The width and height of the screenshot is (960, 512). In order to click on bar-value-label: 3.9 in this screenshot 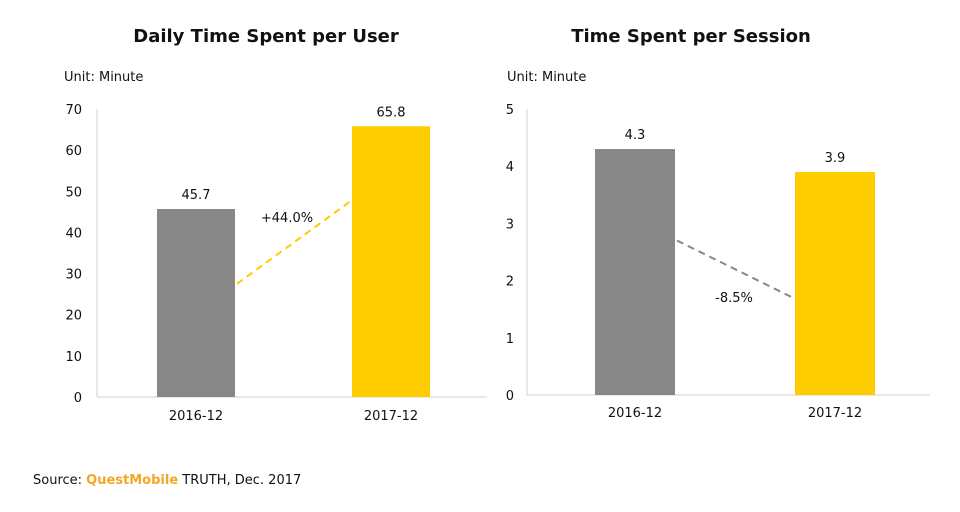, I will do `click(835, 158)`.